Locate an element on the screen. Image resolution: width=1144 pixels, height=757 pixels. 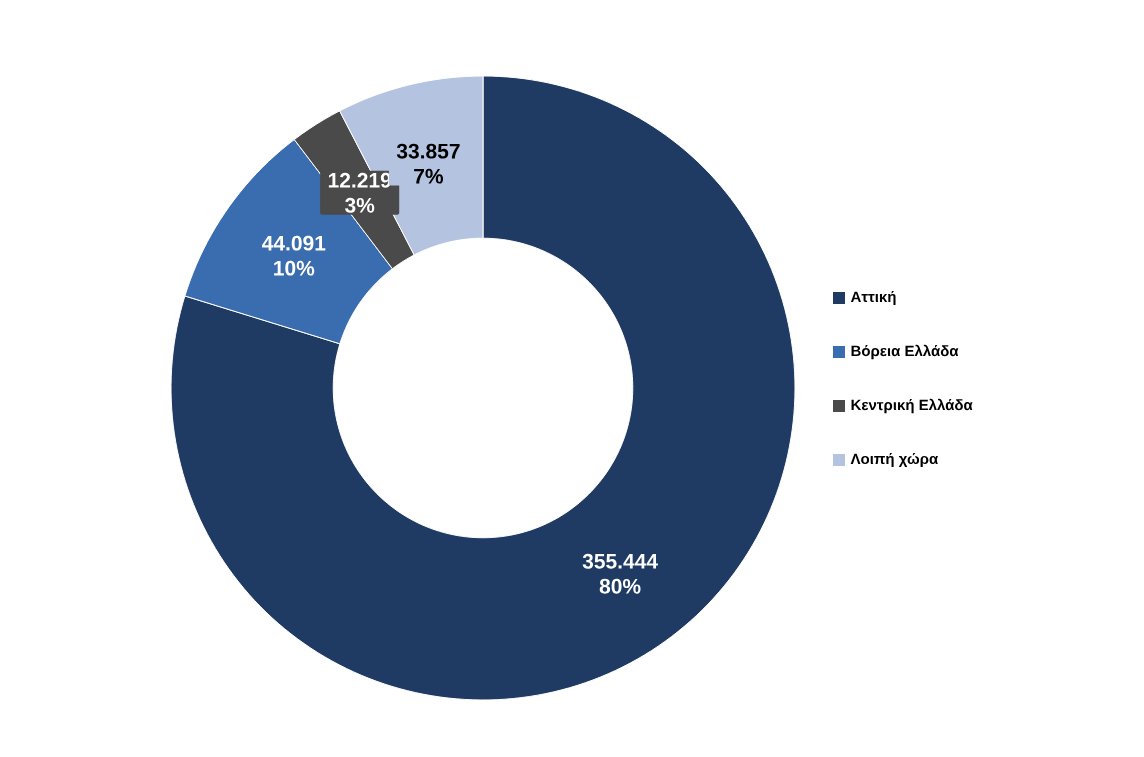
data-label: 44.091 10% is located at coordinates (294, 255).